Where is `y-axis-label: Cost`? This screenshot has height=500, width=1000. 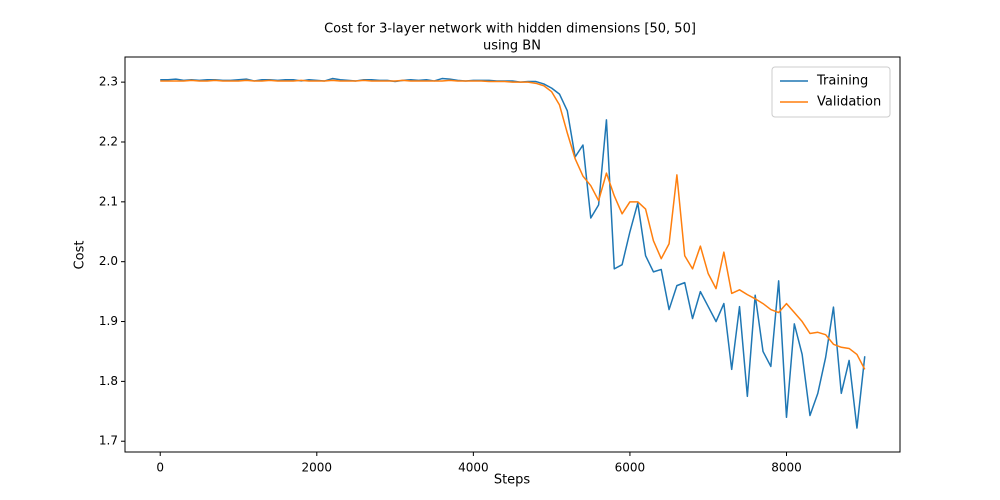
y-axis-label: Cost is located at coordinates (80, 255).